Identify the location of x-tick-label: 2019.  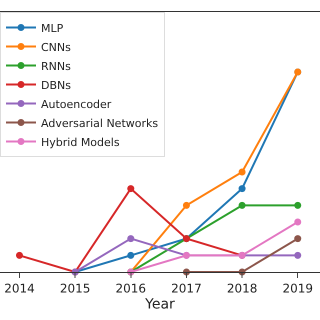
(298, 288).